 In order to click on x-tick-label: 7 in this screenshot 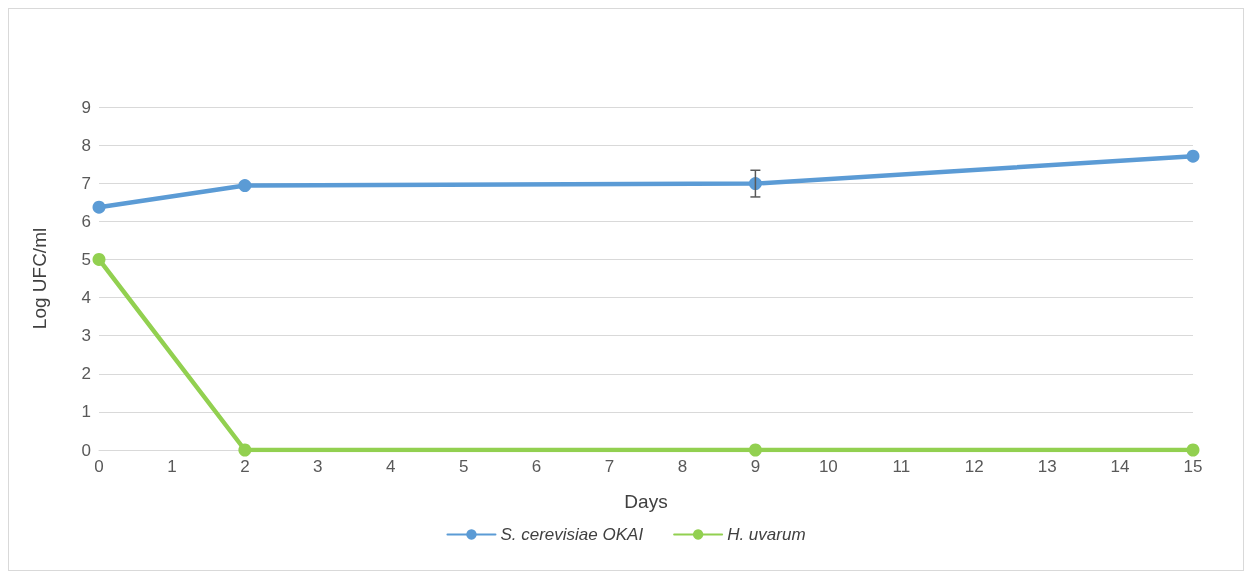, I will do `click(609, 466)`.